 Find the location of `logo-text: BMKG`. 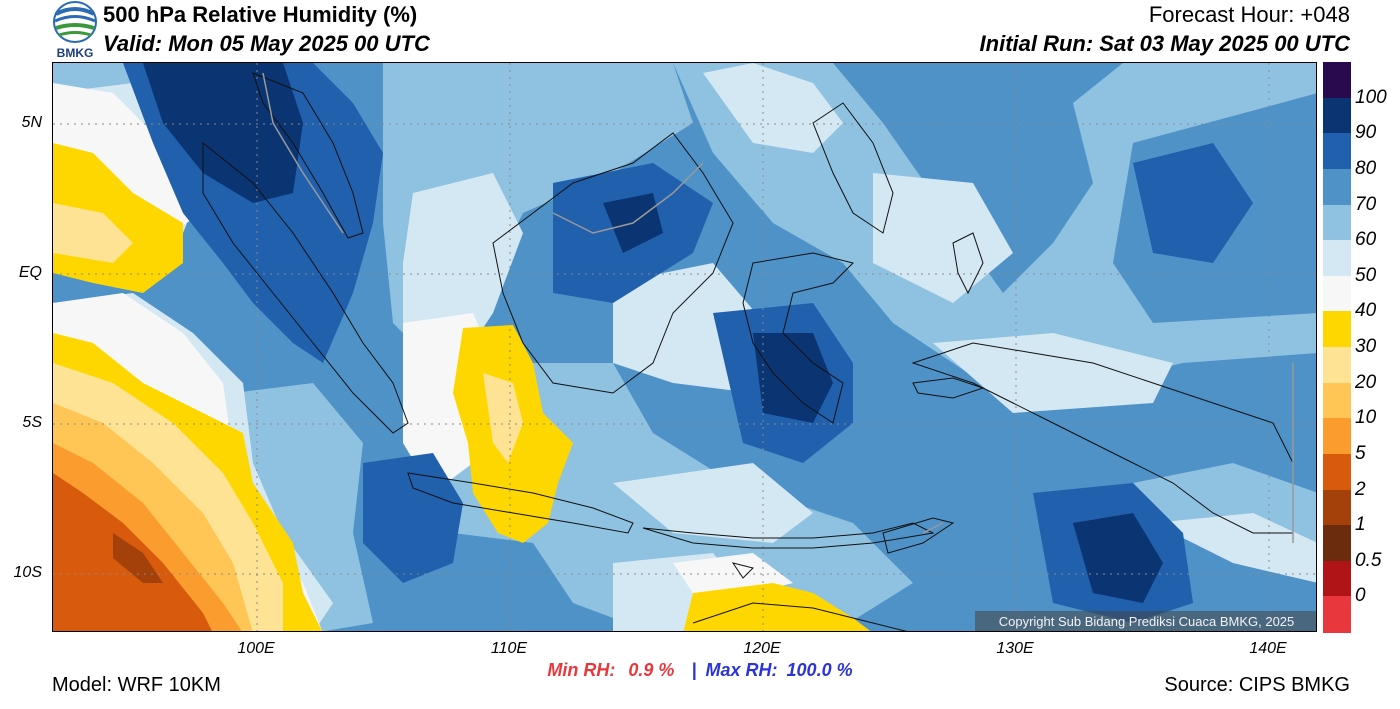

logo-text: BMKG is located at coordinates (75, 53).